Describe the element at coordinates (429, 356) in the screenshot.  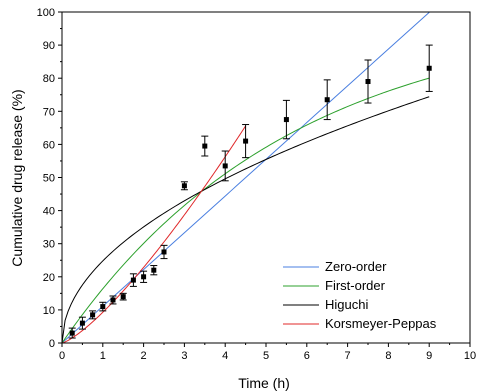
I see `x-tick-label: 9` at that location.